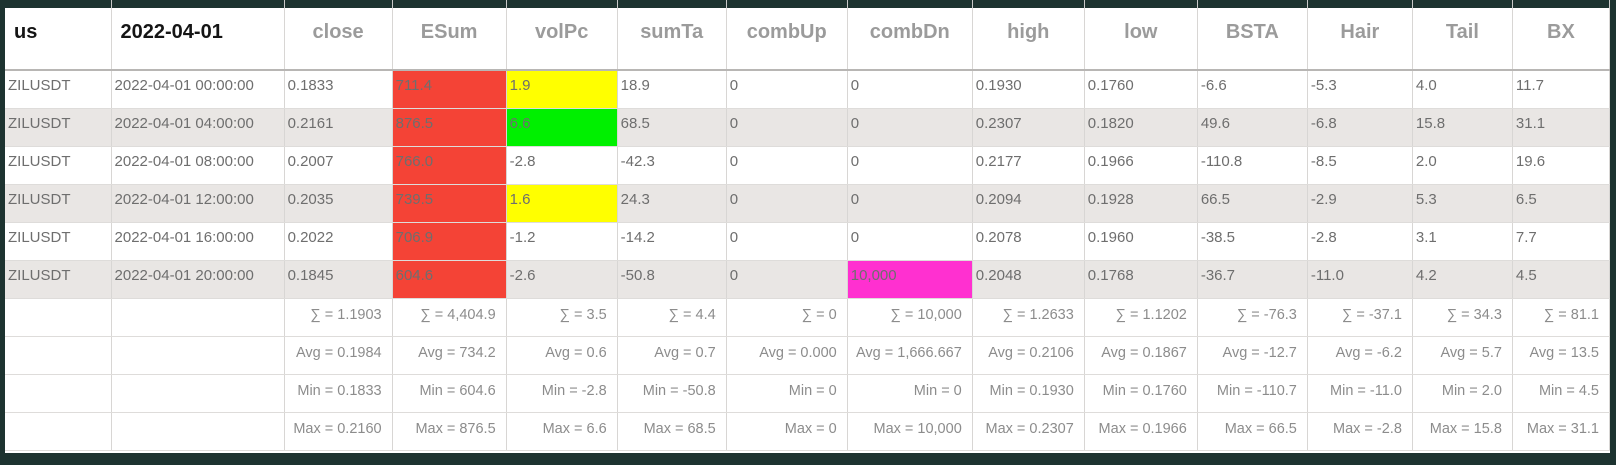 This screenshot has width=1616, height=465. Describe the element at coordinates (338, 279) in the screenshot. I see `cell-close: 0.1845` at that location.